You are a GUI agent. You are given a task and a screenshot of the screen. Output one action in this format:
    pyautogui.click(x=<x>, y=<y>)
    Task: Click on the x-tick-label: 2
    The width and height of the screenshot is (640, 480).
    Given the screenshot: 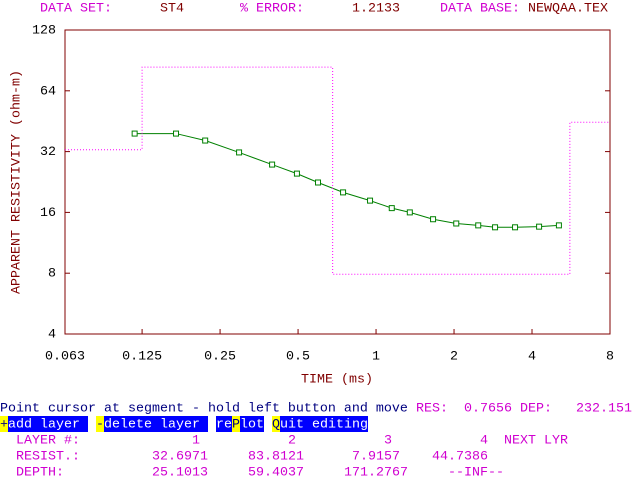 What is the action you would take?
    pyautogui.click(x=454, y=357)
    